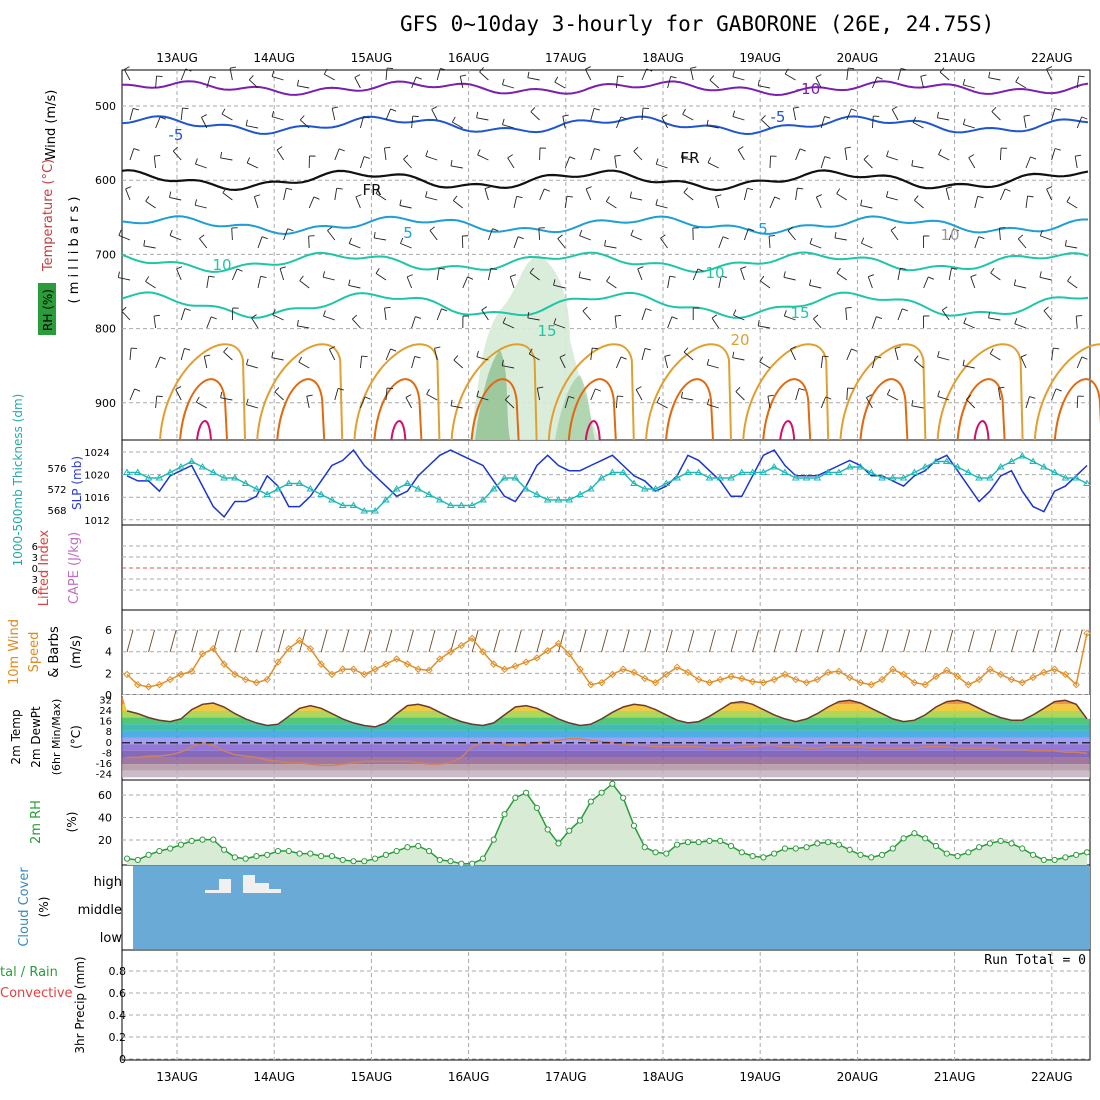 Image resolution: width=1100 pixels, height=1100 pixels. I want to click on date-label-top: 15AUG, so click(372, 58).